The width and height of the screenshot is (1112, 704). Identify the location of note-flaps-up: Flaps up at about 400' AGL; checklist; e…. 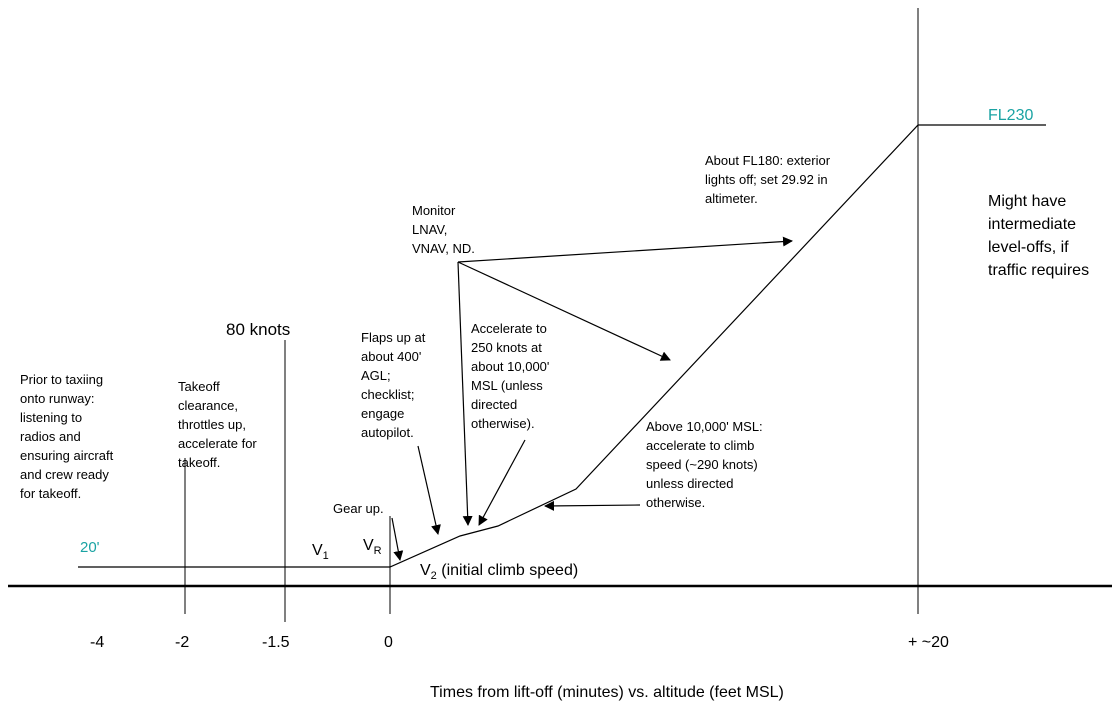
(395, 385).